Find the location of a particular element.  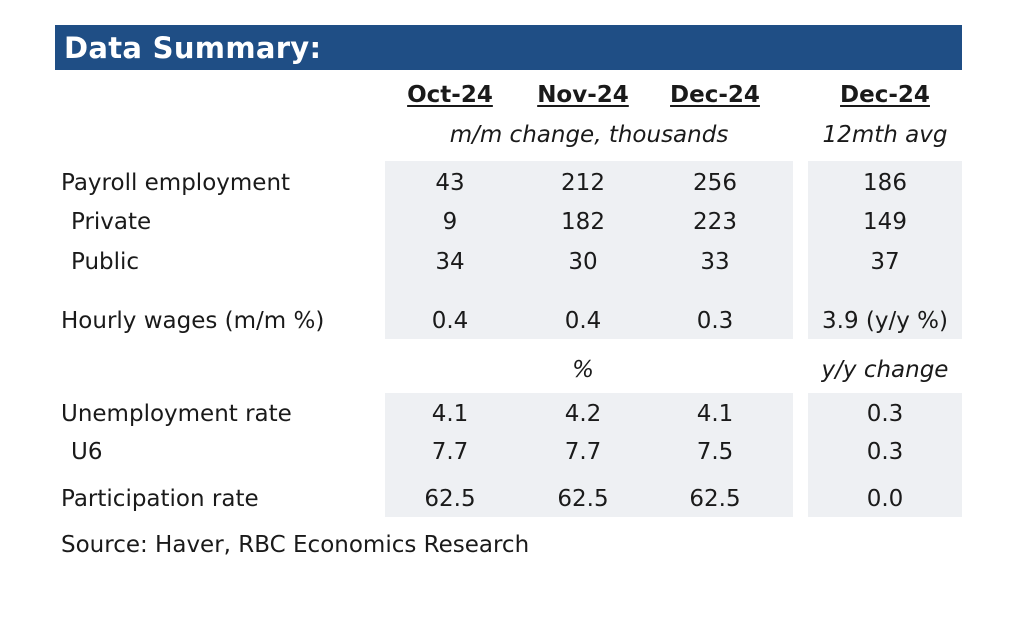

cell-unemployment-dec: 4.1 is located at coordinates (715, 414).